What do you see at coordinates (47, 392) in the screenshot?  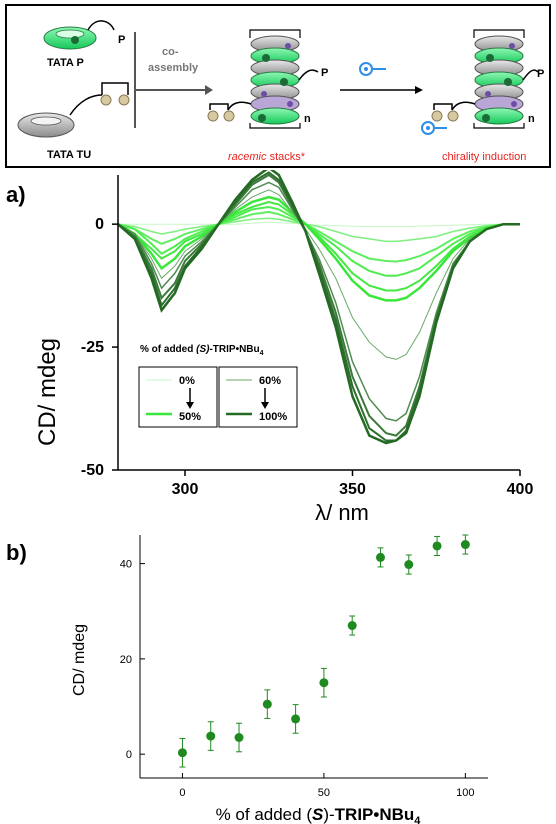 I see `a-y-axis-label: CD/ mdeg` at bounding box center [47, 392].